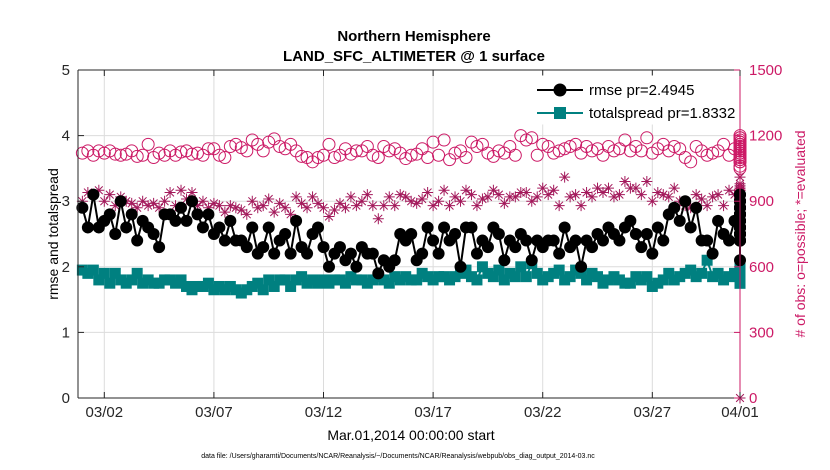 The height and width of the screenshot is (470, 830). What do you see at coordinates (66, 136) in the screenshot?
I see `y-tick-label: 4` at bounding box center [66, 136].